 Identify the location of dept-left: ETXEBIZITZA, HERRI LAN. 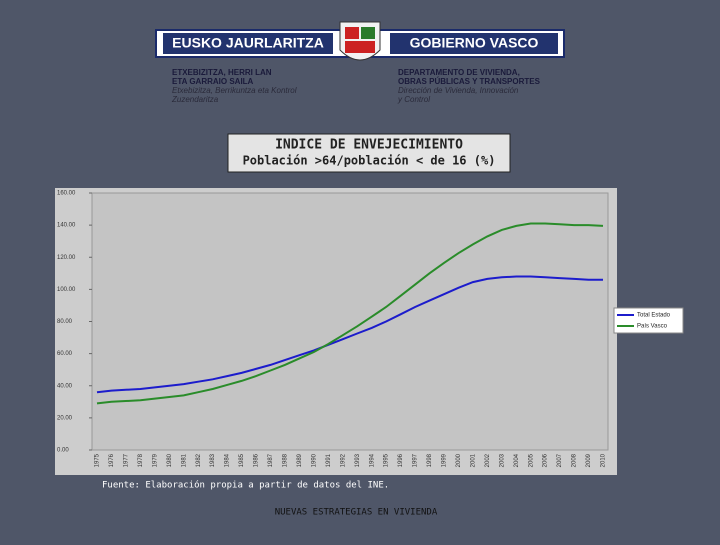
(222, 72).